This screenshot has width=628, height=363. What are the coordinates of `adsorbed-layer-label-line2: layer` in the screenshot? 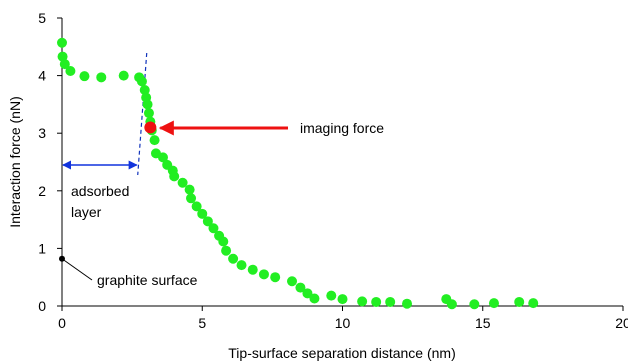 It's located at (86, 212).